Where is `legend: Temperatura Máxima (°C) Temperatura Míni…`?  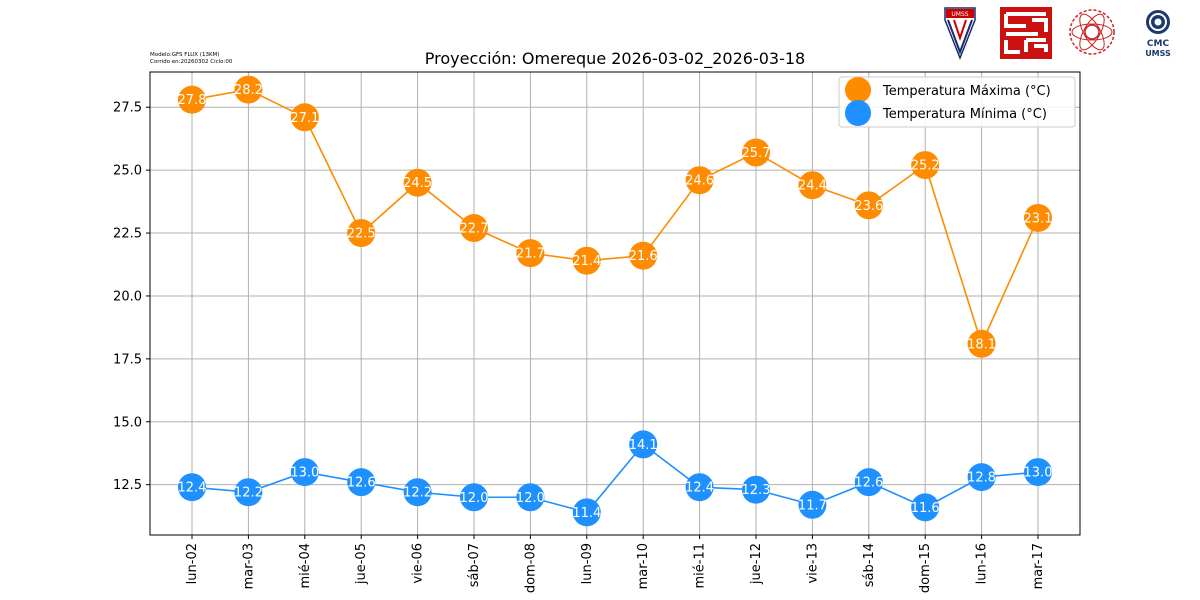
legend: Temperatura Máxima (°C) Temperatura Míni… is located at coordinates (957, 102).